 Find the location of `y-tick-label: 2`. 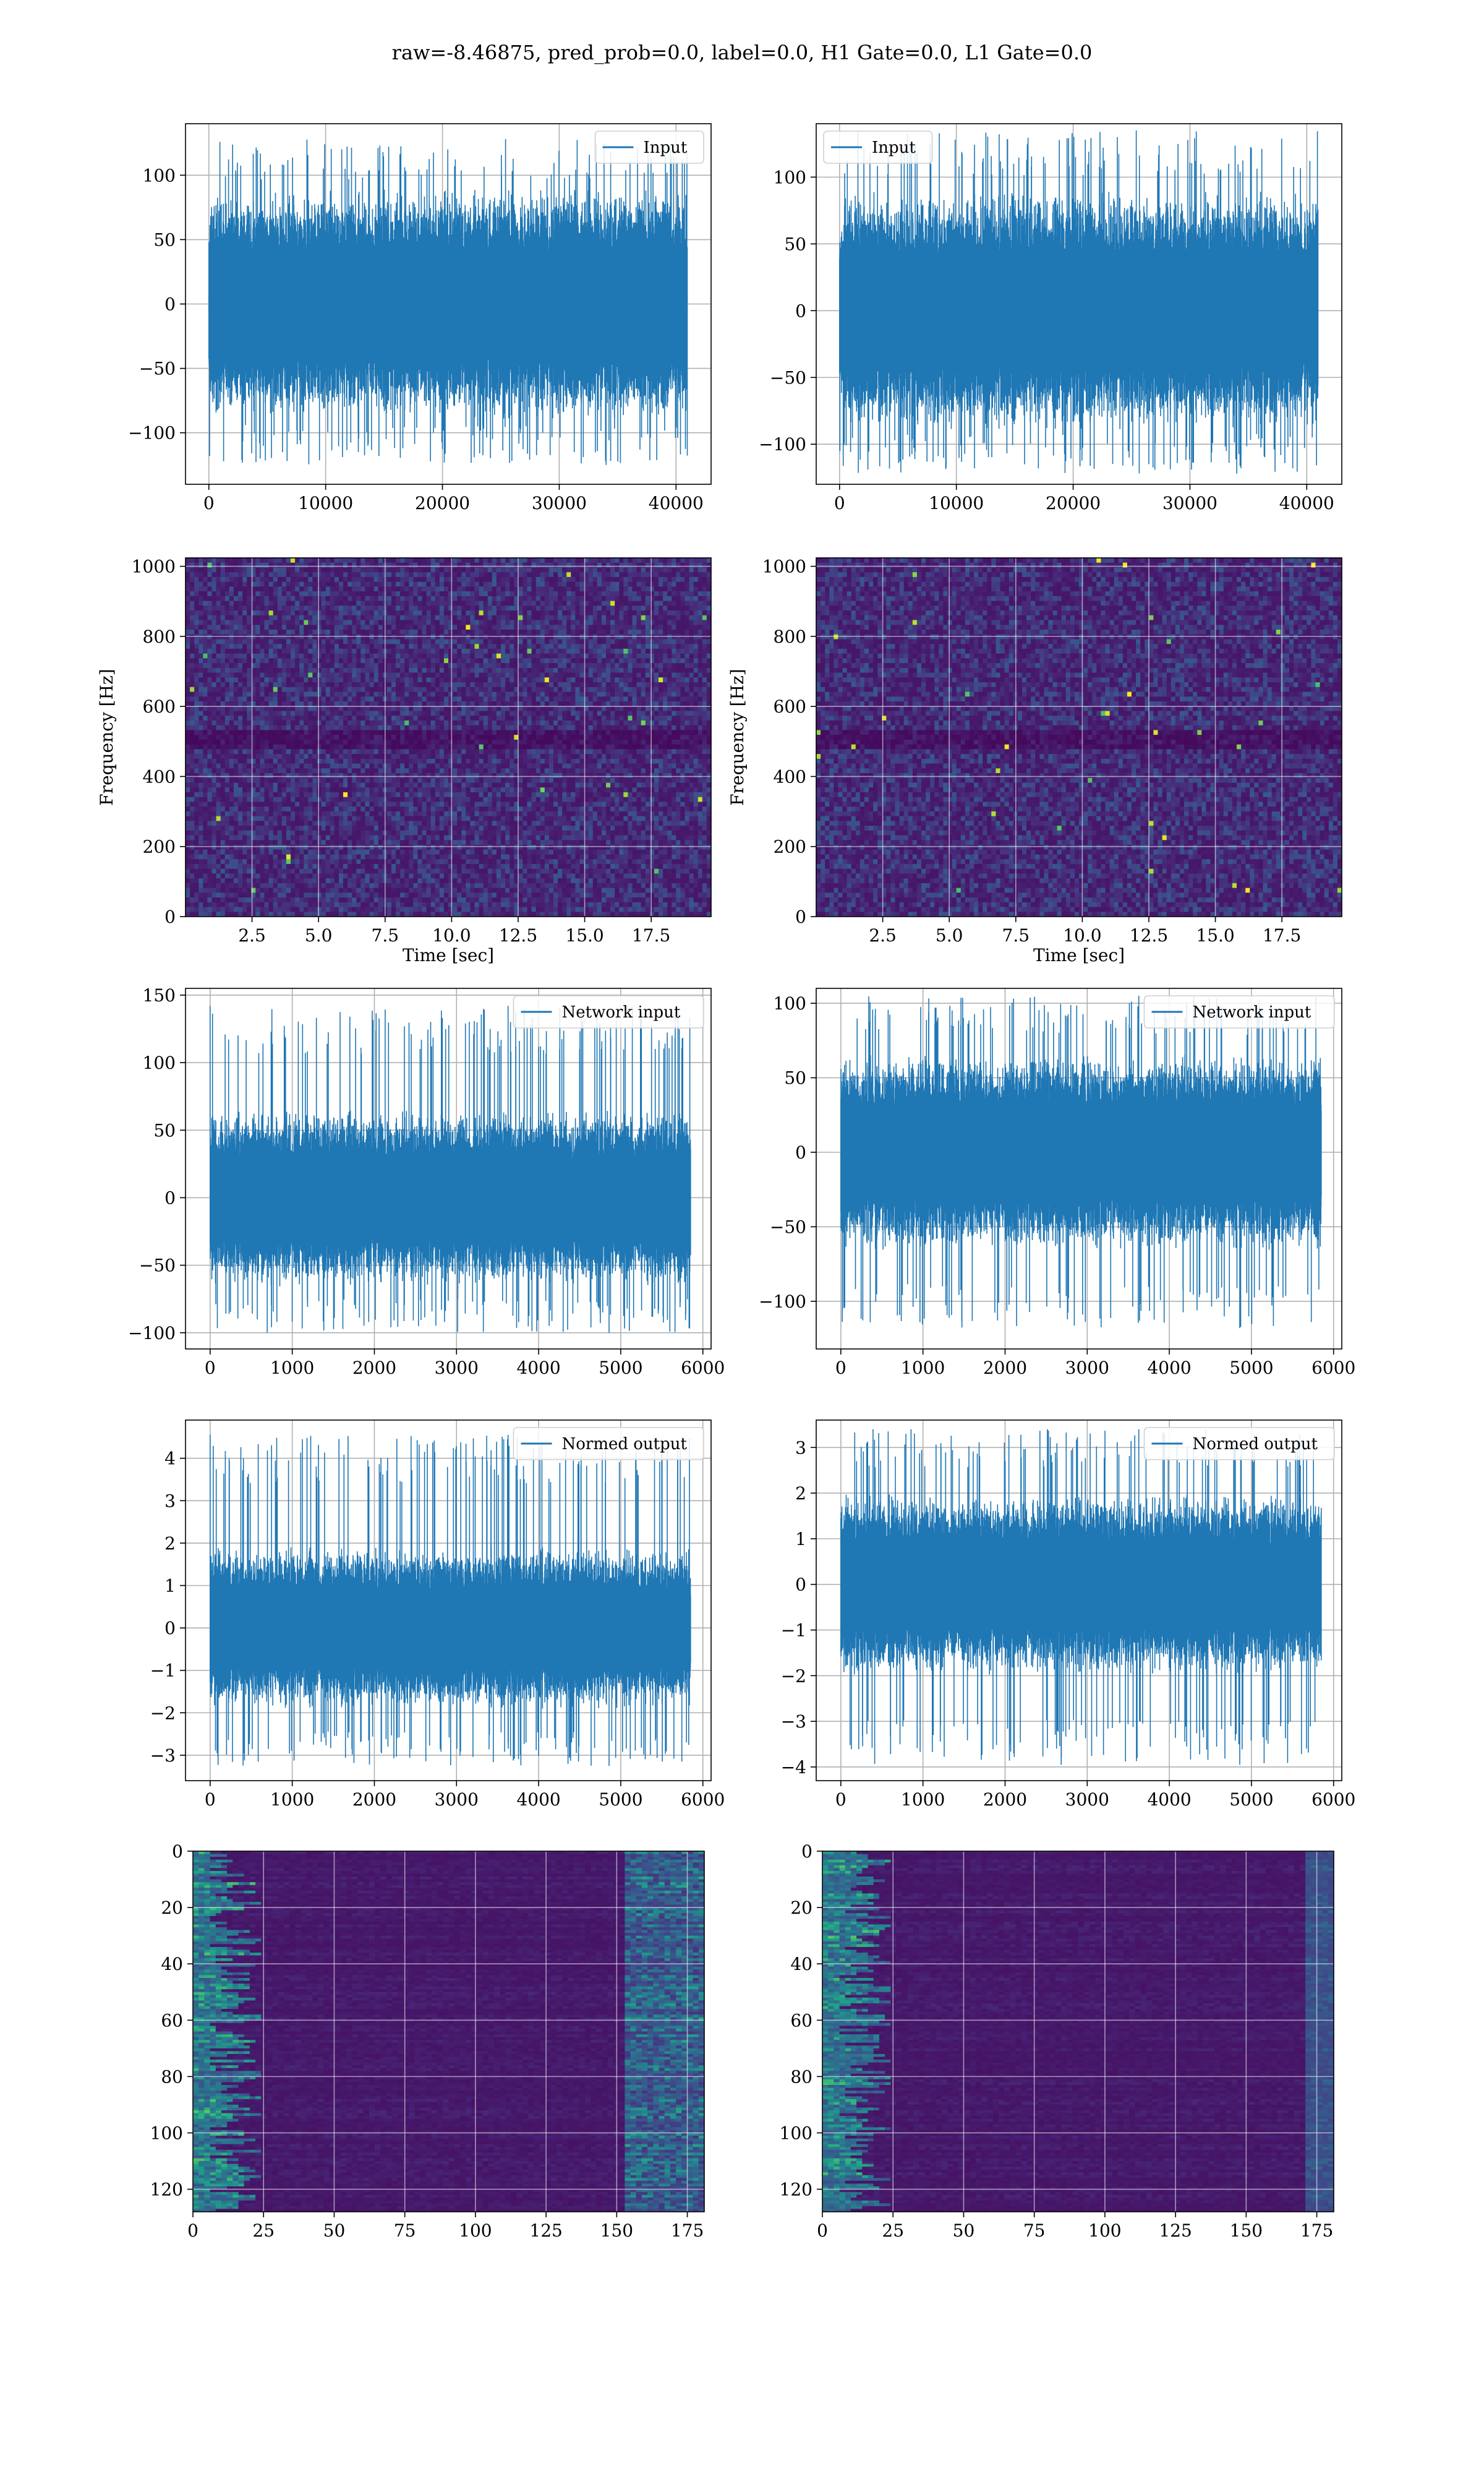

y-tick-label: 2 is located at coordinates (170, 1544).